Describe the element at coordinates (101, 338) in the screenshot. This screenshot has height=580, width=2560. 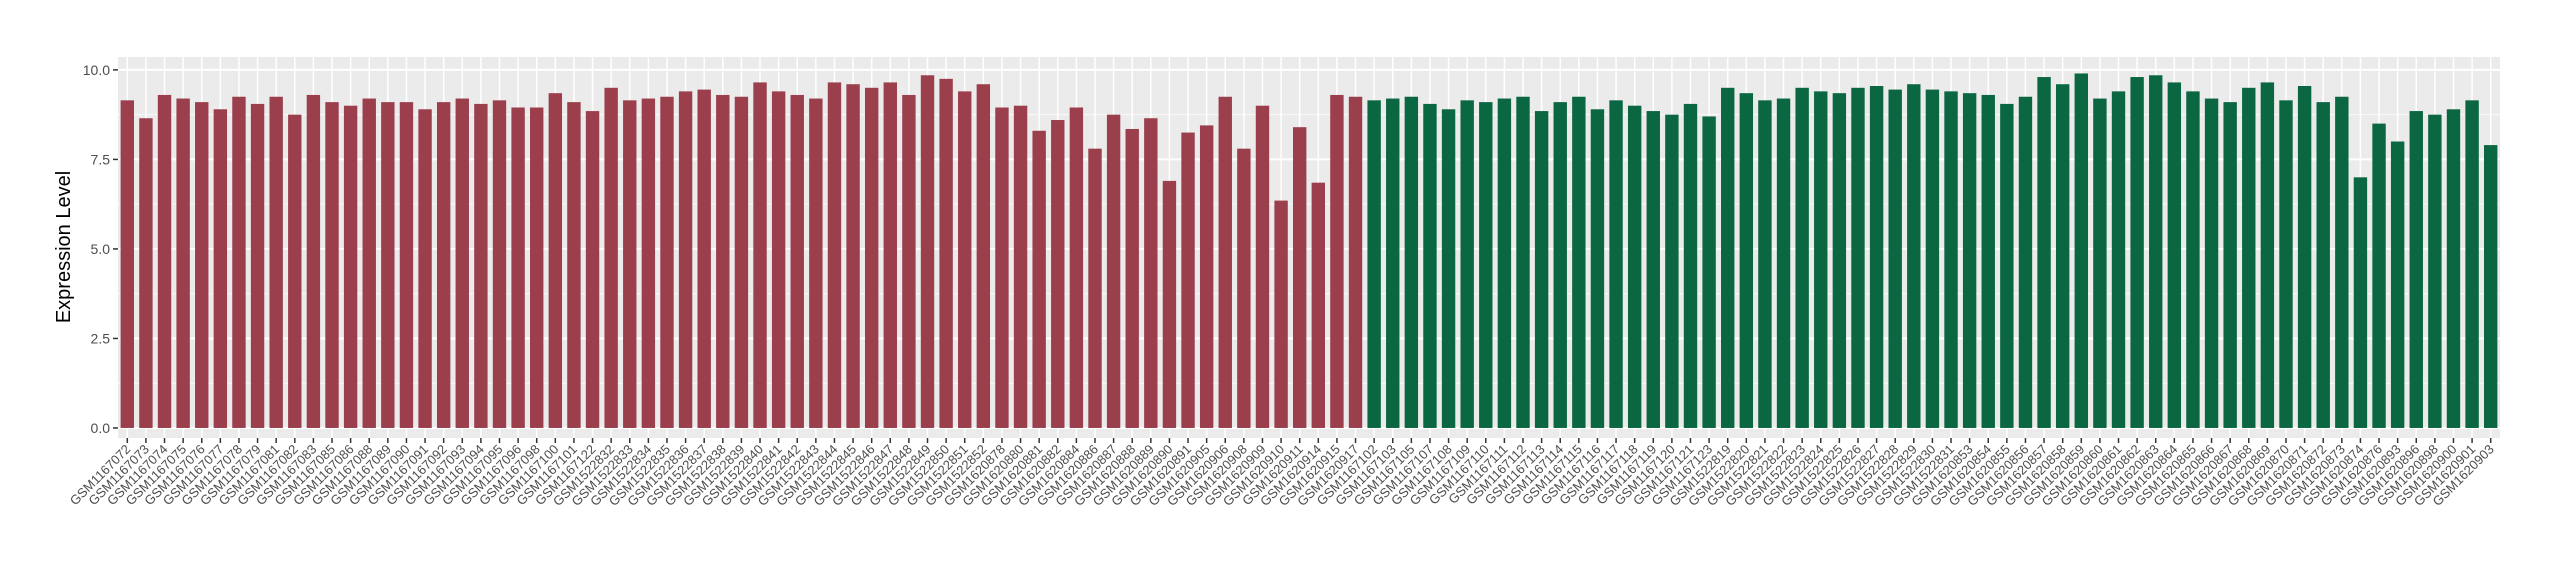
I see `y-tick-label: 2.5` at that location.